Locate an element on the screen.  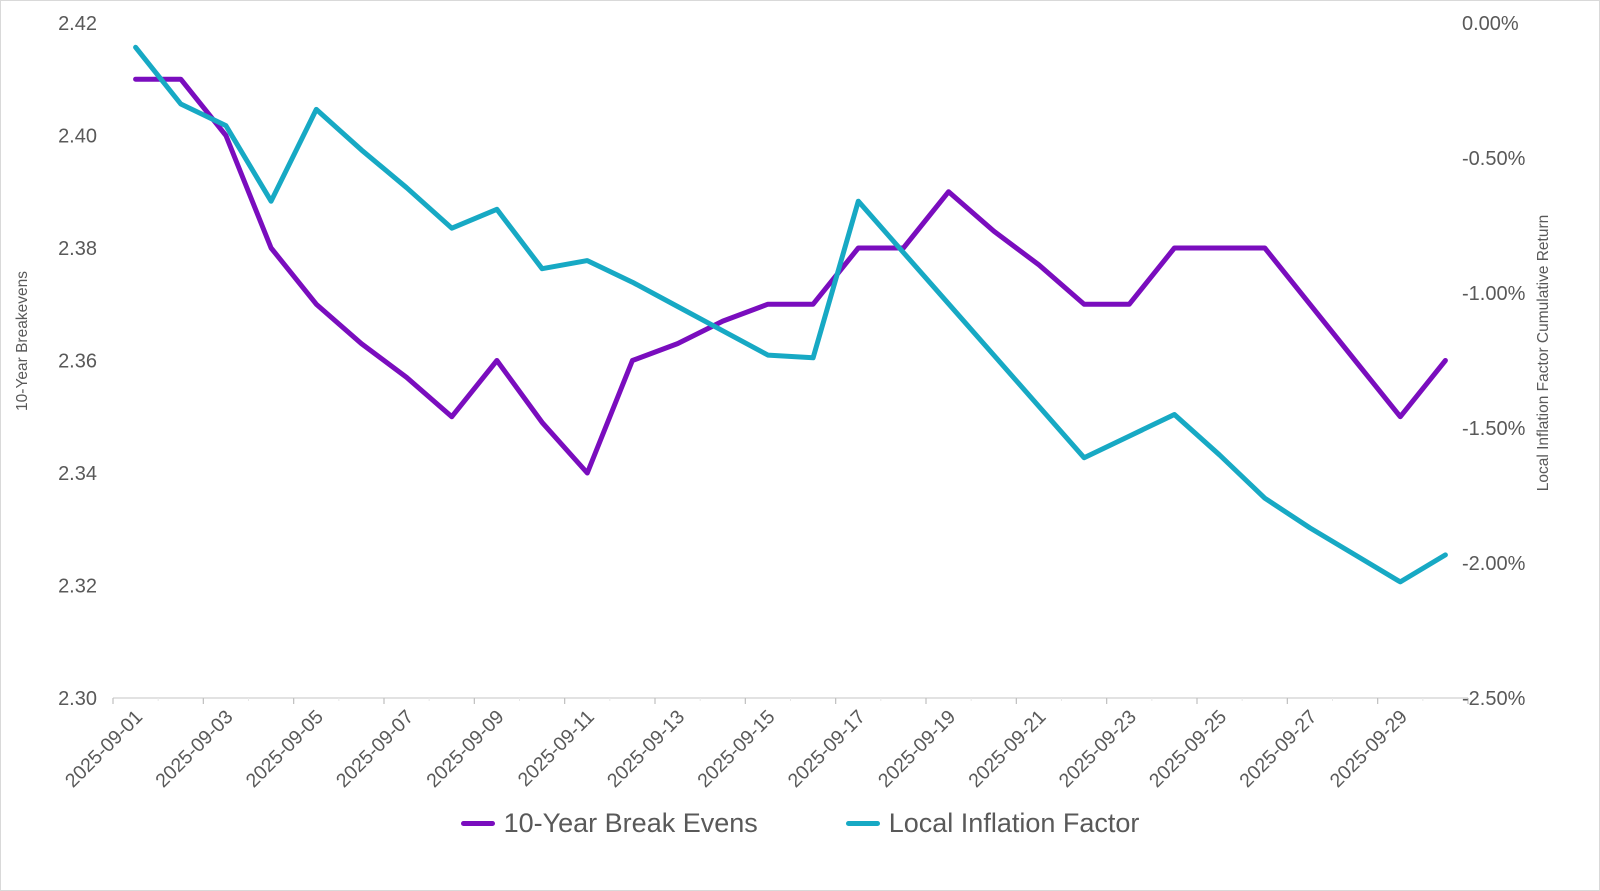
right-axis-tick-label: -1.00% is located at coordinates (1494, 294).